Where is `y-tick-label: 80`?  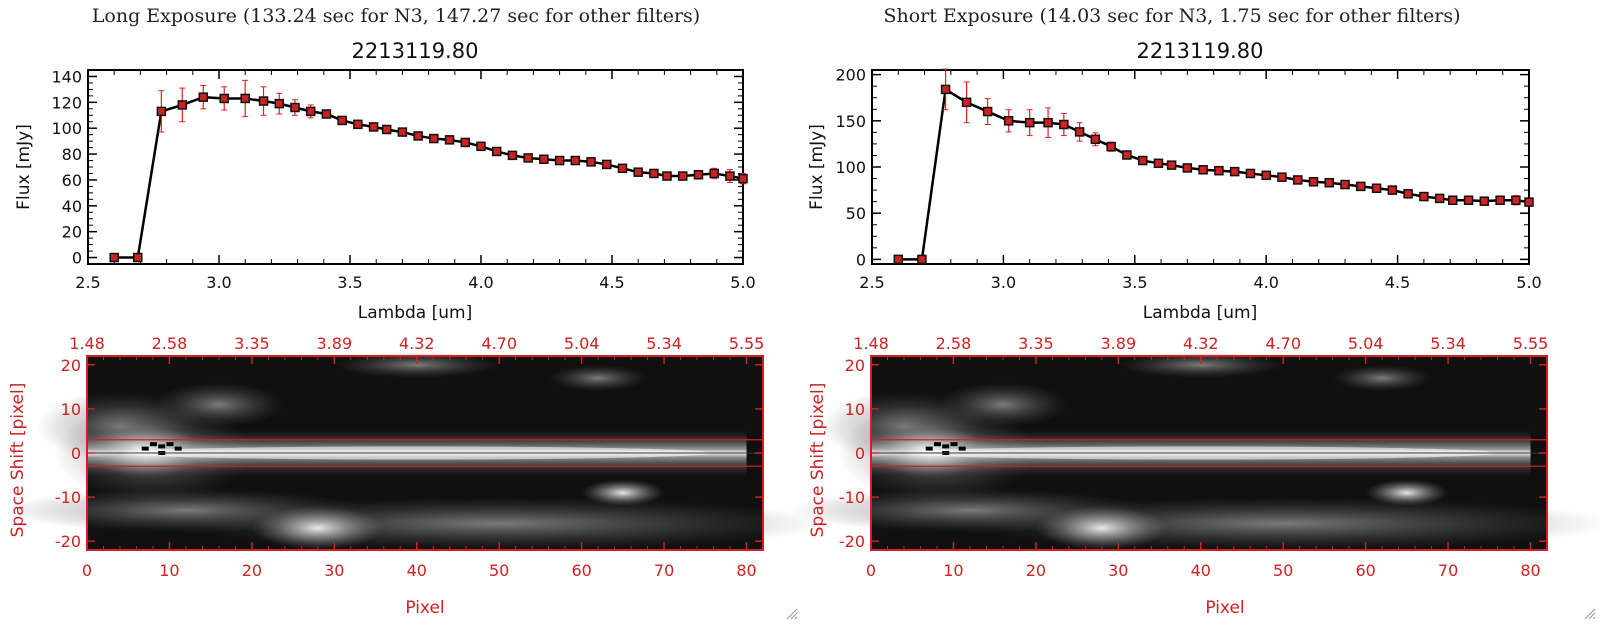
y-tick-label: 80 is located at coordinates (72, 154).